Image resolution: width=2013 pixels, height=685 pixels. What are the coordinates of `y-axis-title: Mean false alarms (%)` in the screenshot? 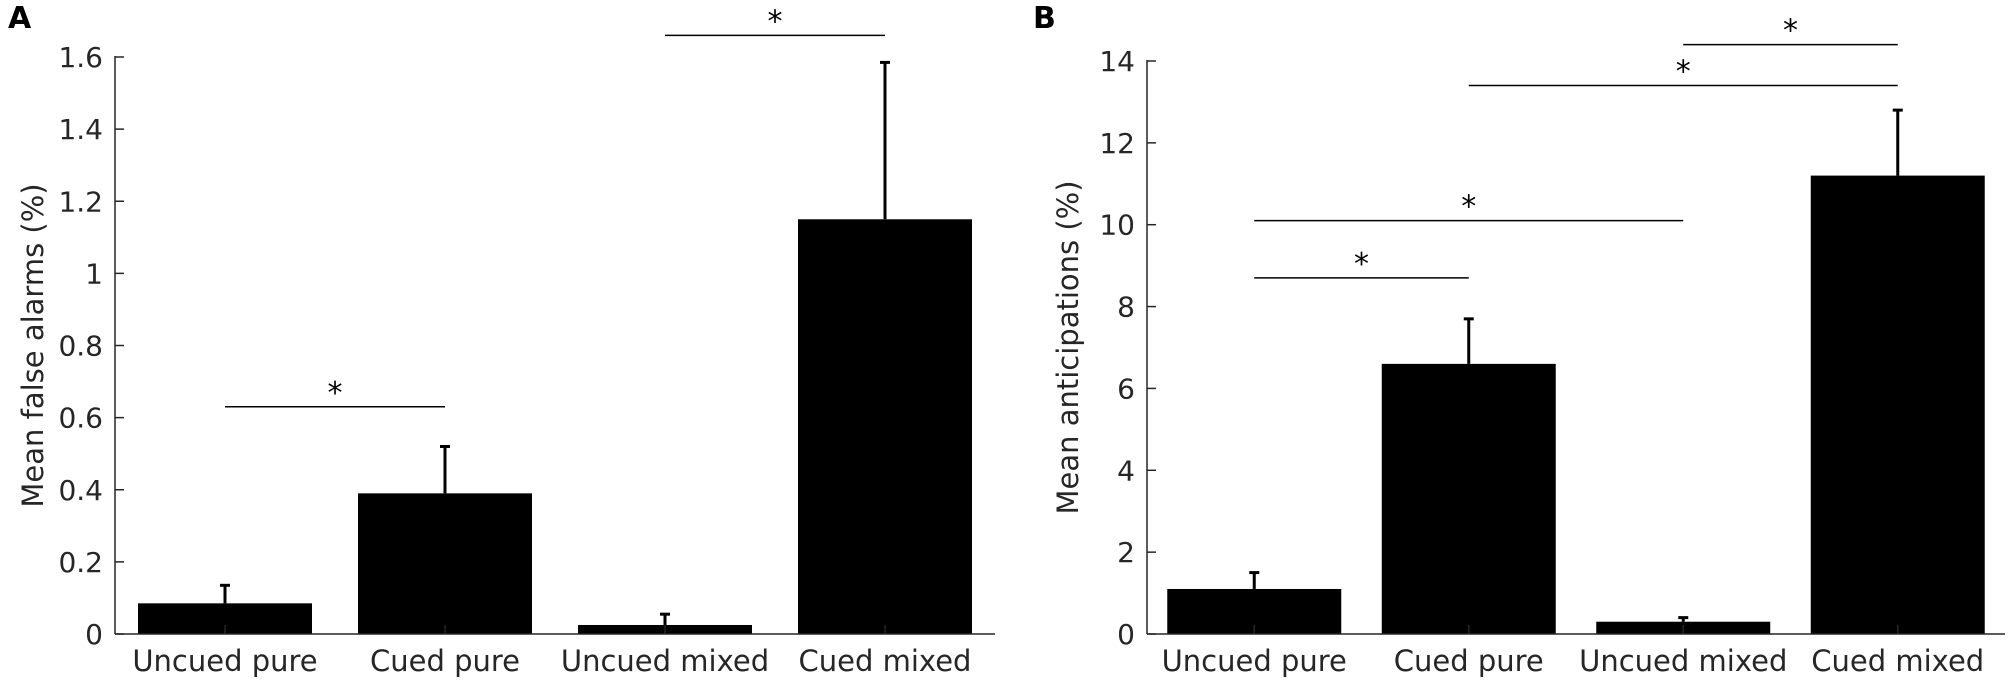 It's located at (33, 345).